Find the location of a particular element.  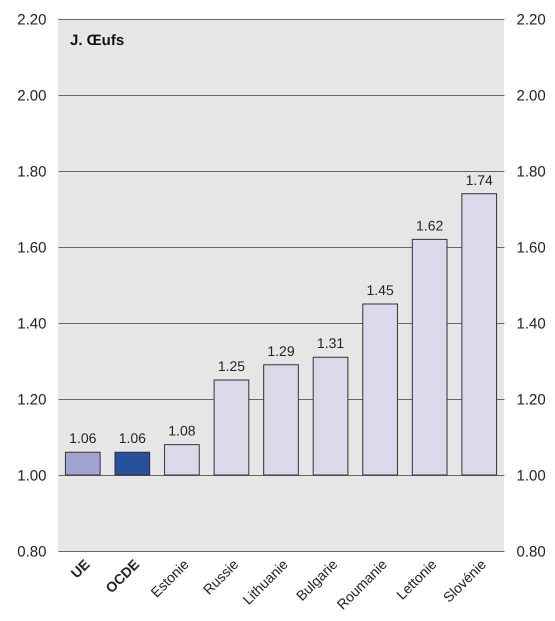

y-tick-label: 1.40 is located at coordinates (31, 324).